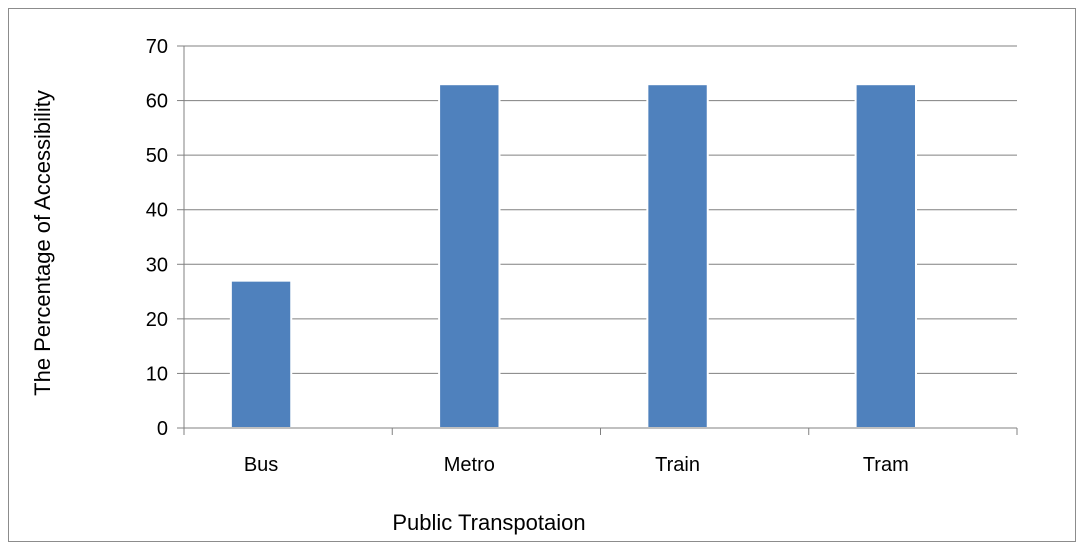 This screenshot has height=544, width=1082. Describe the element at coordinates (886, 465) in the screenshot. I see `x-tick-label: Tram` at that location.